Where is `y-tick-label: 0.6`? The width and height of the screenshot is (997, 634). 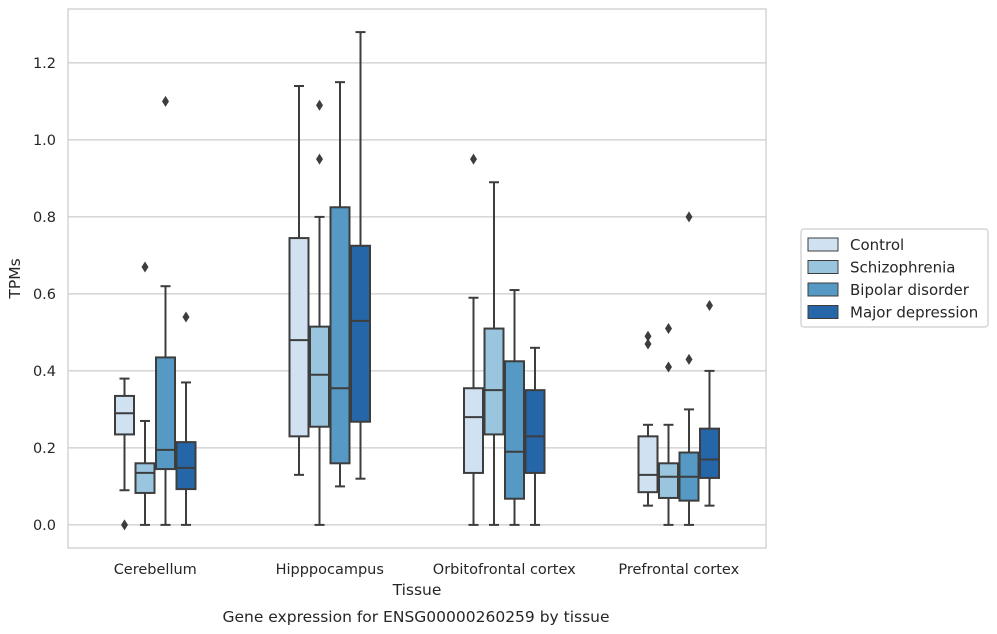 y-tick-label: 0.6 is located at coordinates (44, 295).